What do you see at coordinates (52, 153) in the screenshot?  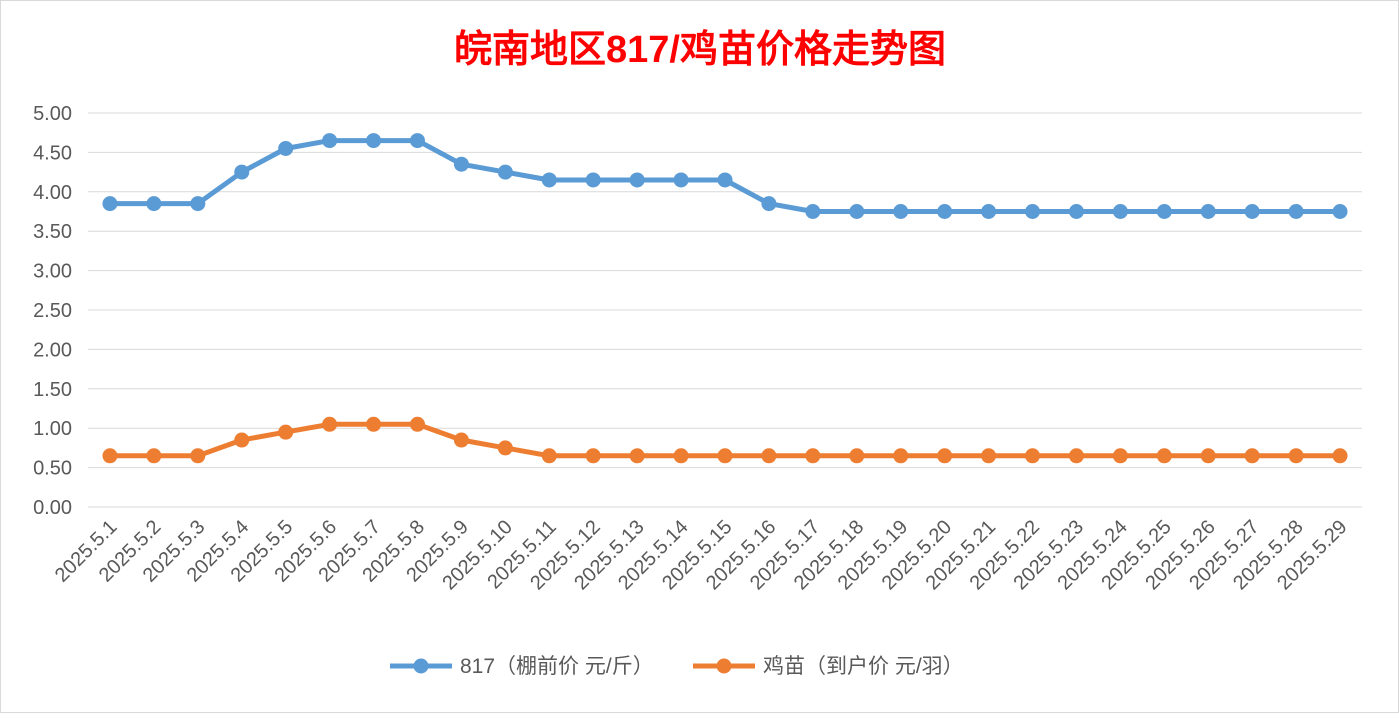 I see `y-tick-label: 4.50` at bounding box center [52, 153].